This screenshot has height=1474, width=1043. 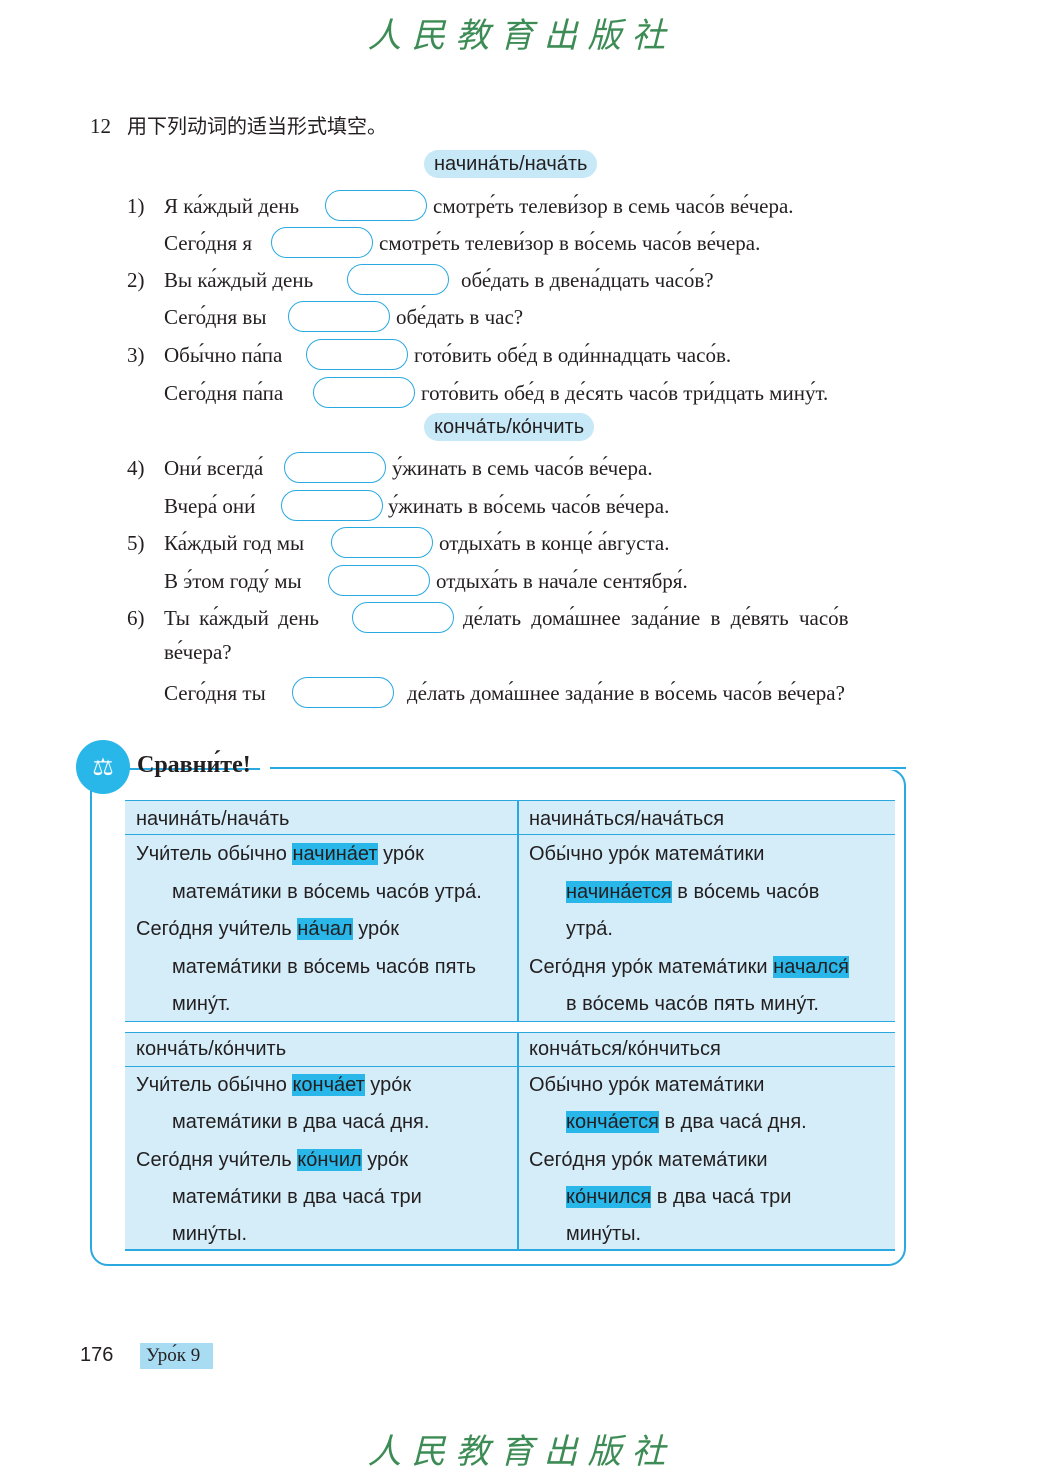 I want to click on sentence-start: В э́том году́ мы, so click(x=233, y=581).